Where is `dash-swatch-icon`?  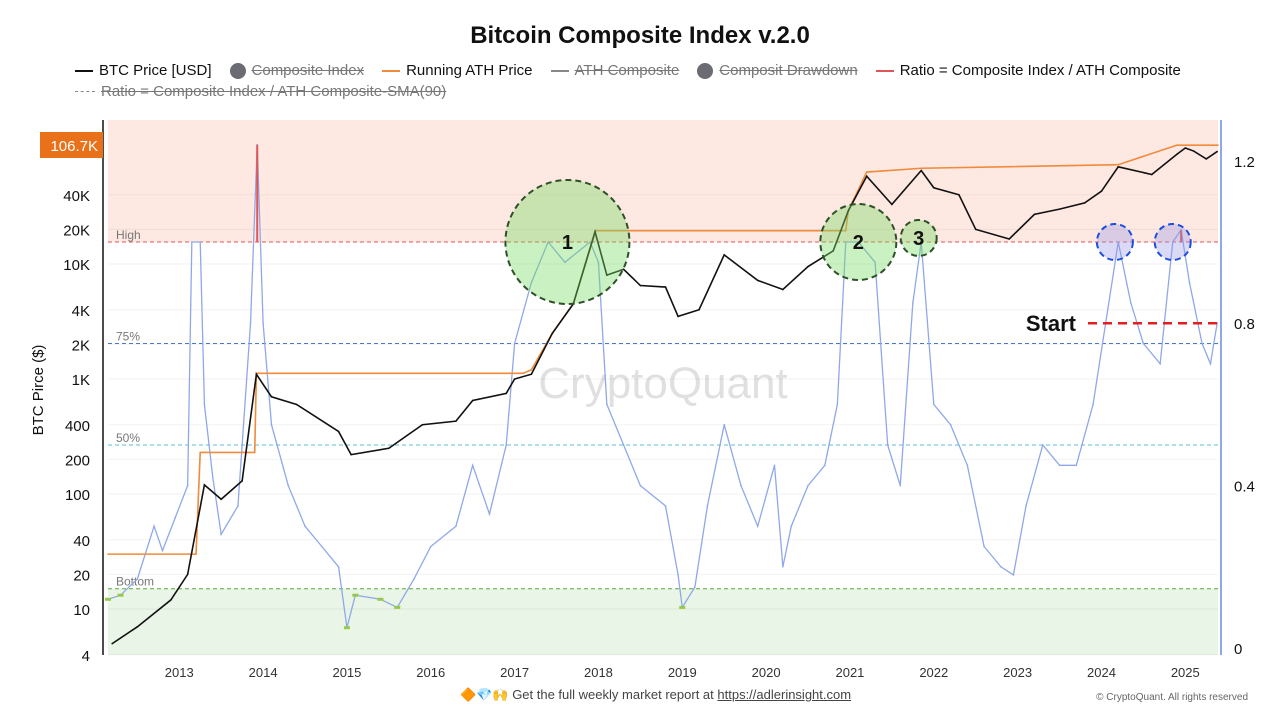
dash-swatch-icon is located at coordinates (85, 91).